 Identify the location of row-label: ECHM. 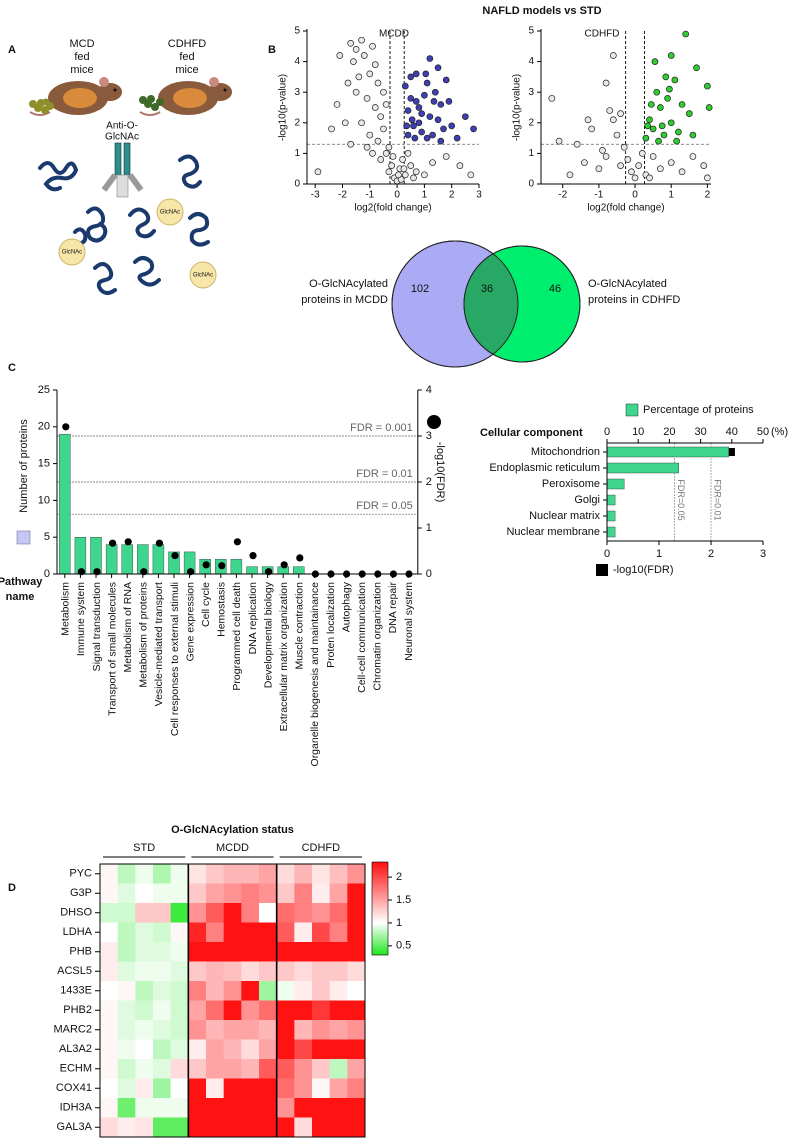
(76, 1069).